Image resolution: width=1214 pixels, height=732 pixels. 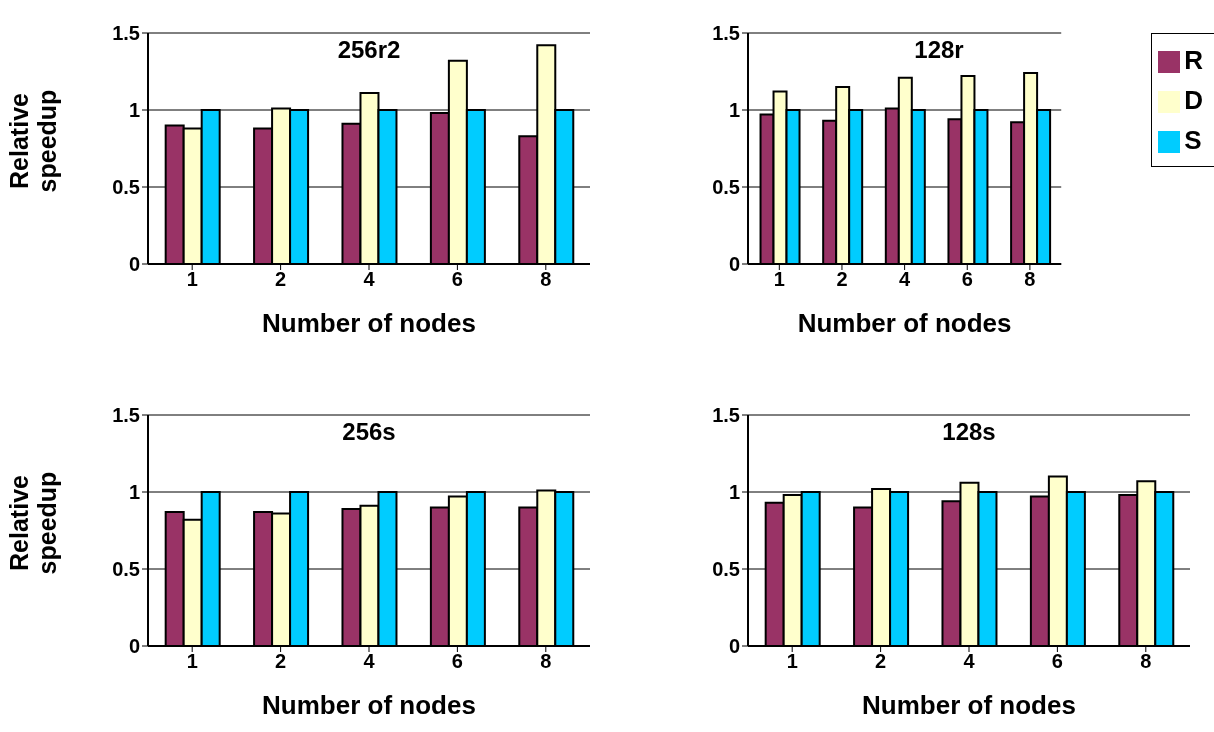 I want to click on legend-label: R, so click(x=1193, y=60).